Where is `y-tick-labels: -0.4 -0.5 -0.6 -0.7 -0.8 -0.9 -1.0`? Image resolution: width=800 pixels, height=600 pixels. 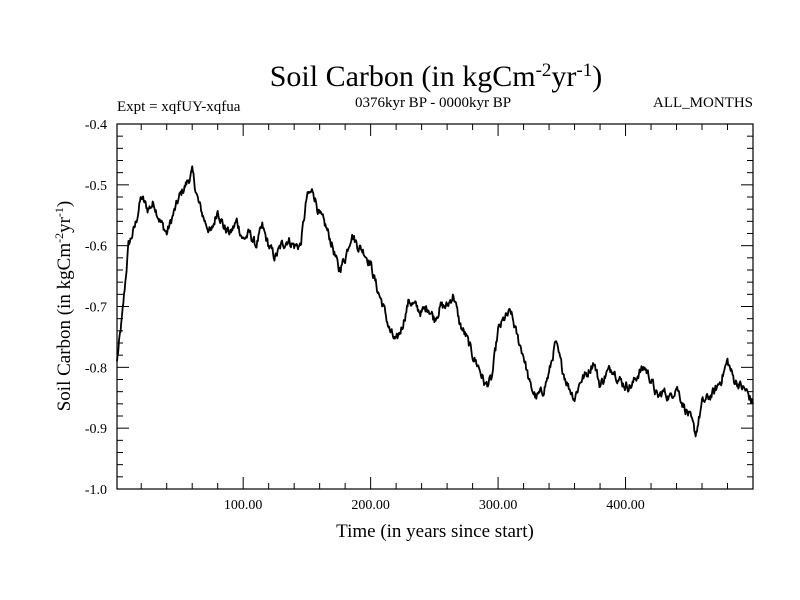 y-tick-labels: -0.4 -0.5 -0.6 -0.7 -0.8 -0.9 -1.0 is located at coordinates (96, 308).